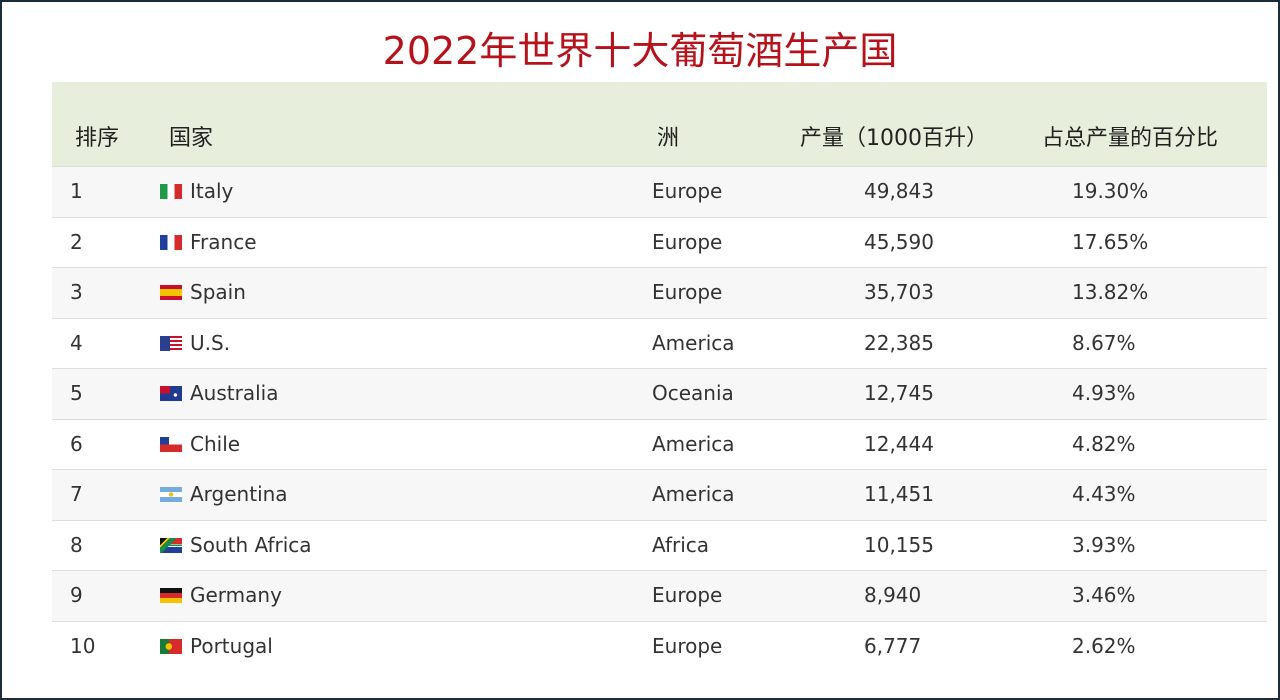  What do you see at coordinates (899, 393) in the screenshot?
I see `production: 12,745` at bounding box center [899, 393].